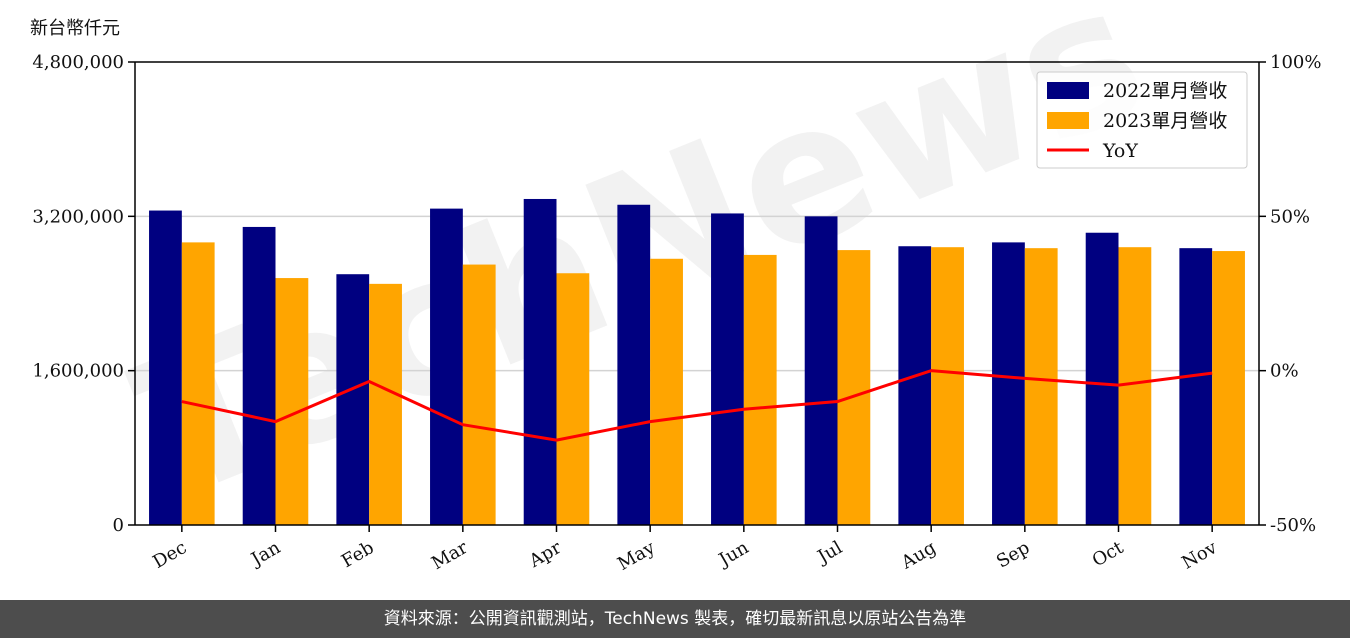 The width and height of the screenshot is (1350, 638). I want to click on x-tick-label-oct: Oct, so click(1108, 554).